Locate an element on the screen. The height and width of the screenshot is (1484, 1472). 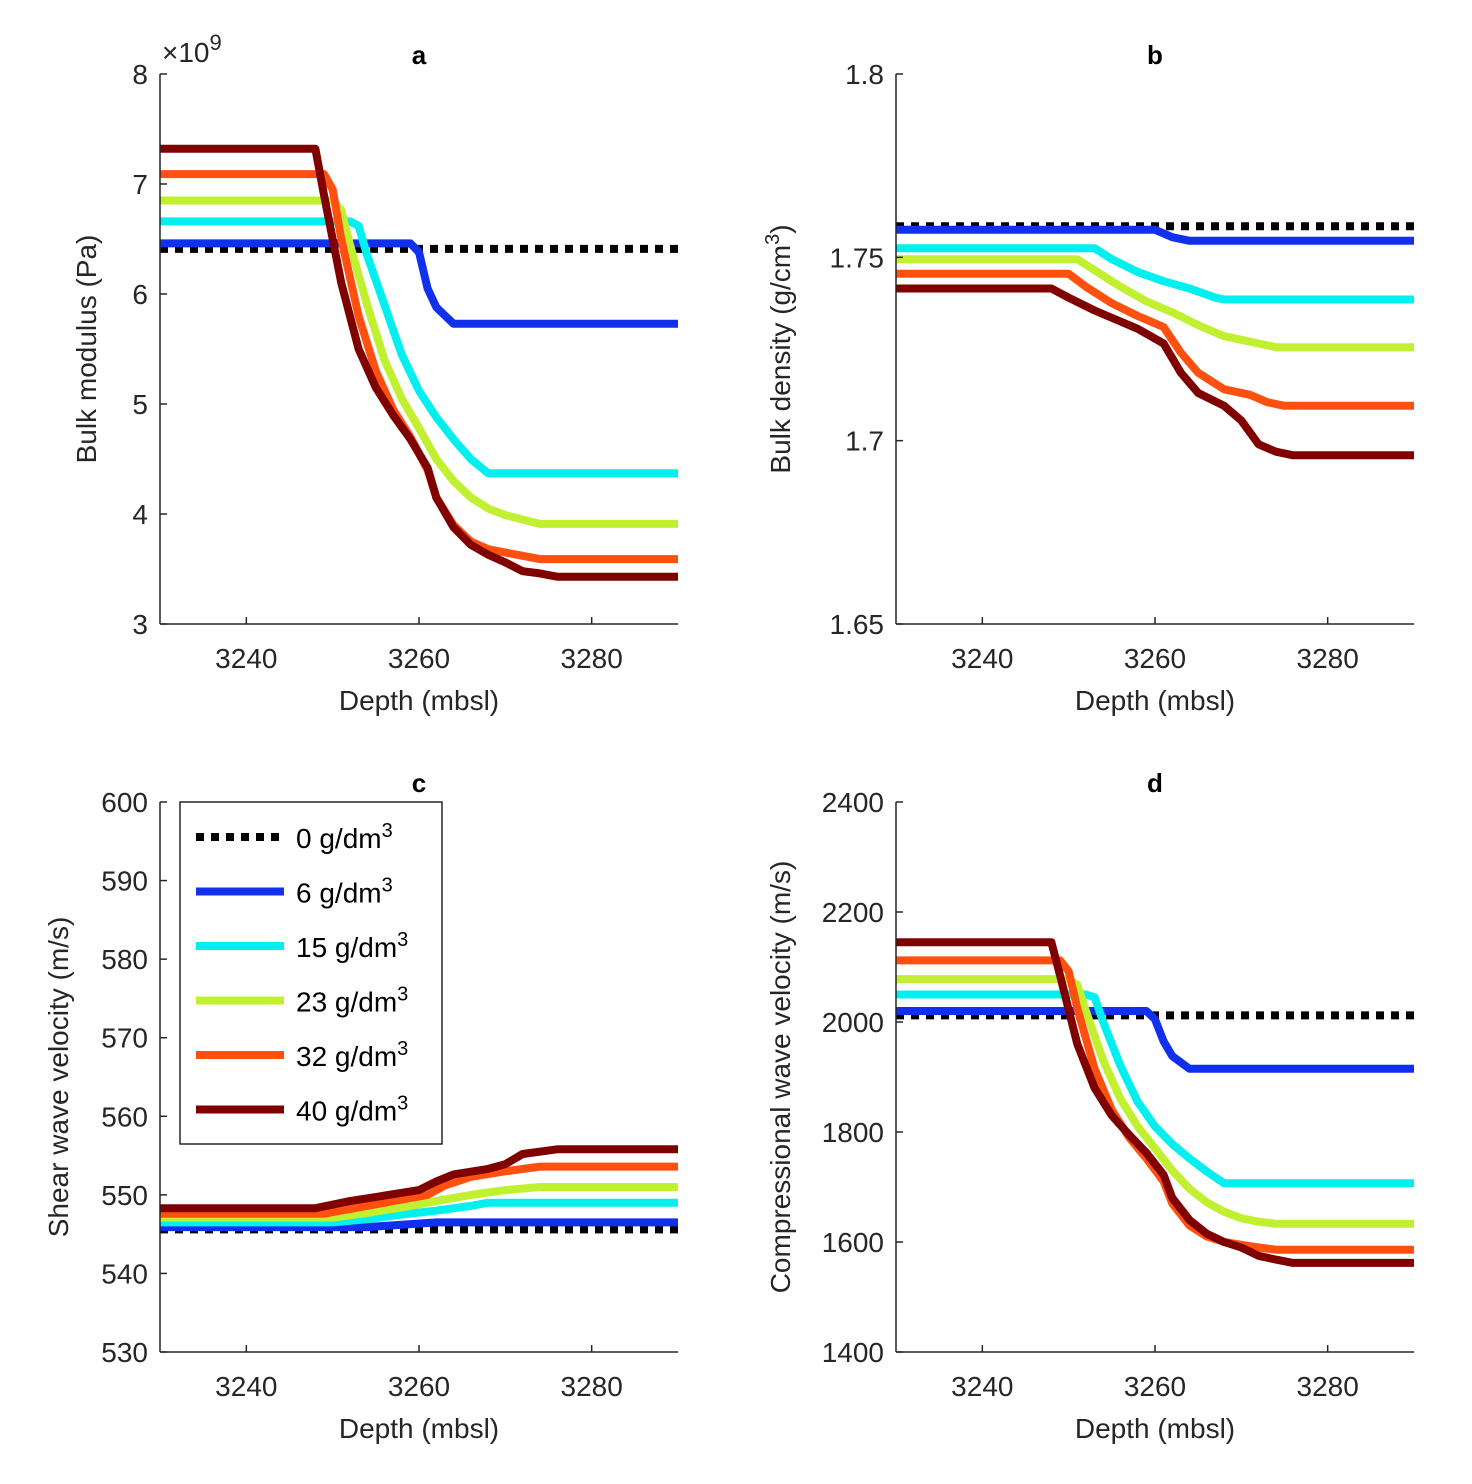
y-multiplier-label: ×10⁹ is located at coordinates (192, 49).